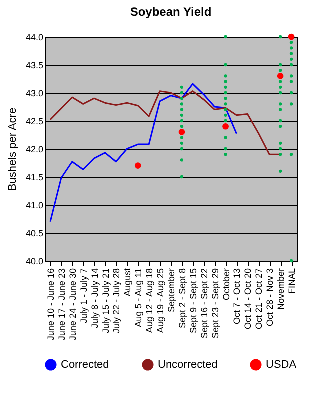 The height and width of the screenshot is (400, 326). I want to click on legend-label: Uncorrected, so click(188, 365).